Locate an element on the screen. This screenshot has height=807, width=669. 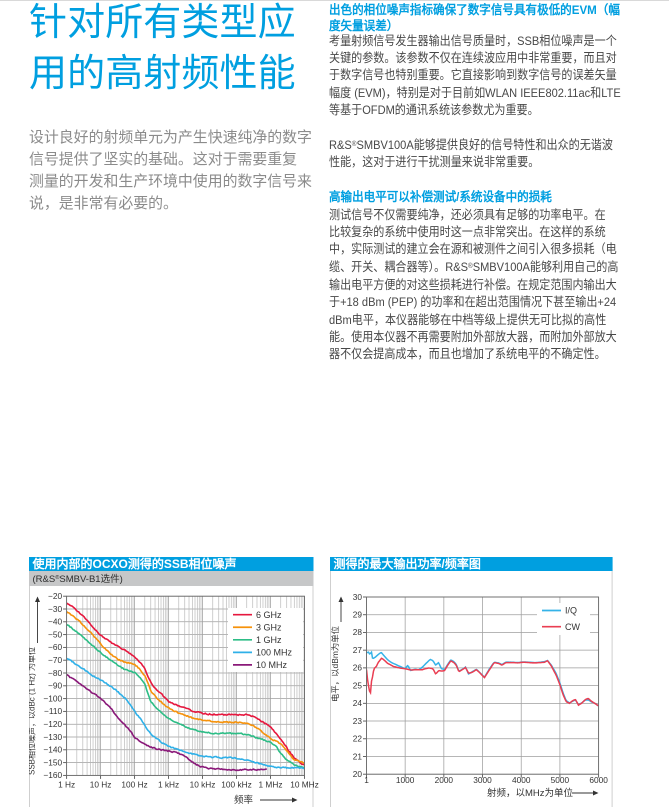
y-tick-label: −160 is located at coordinates (52, 775).